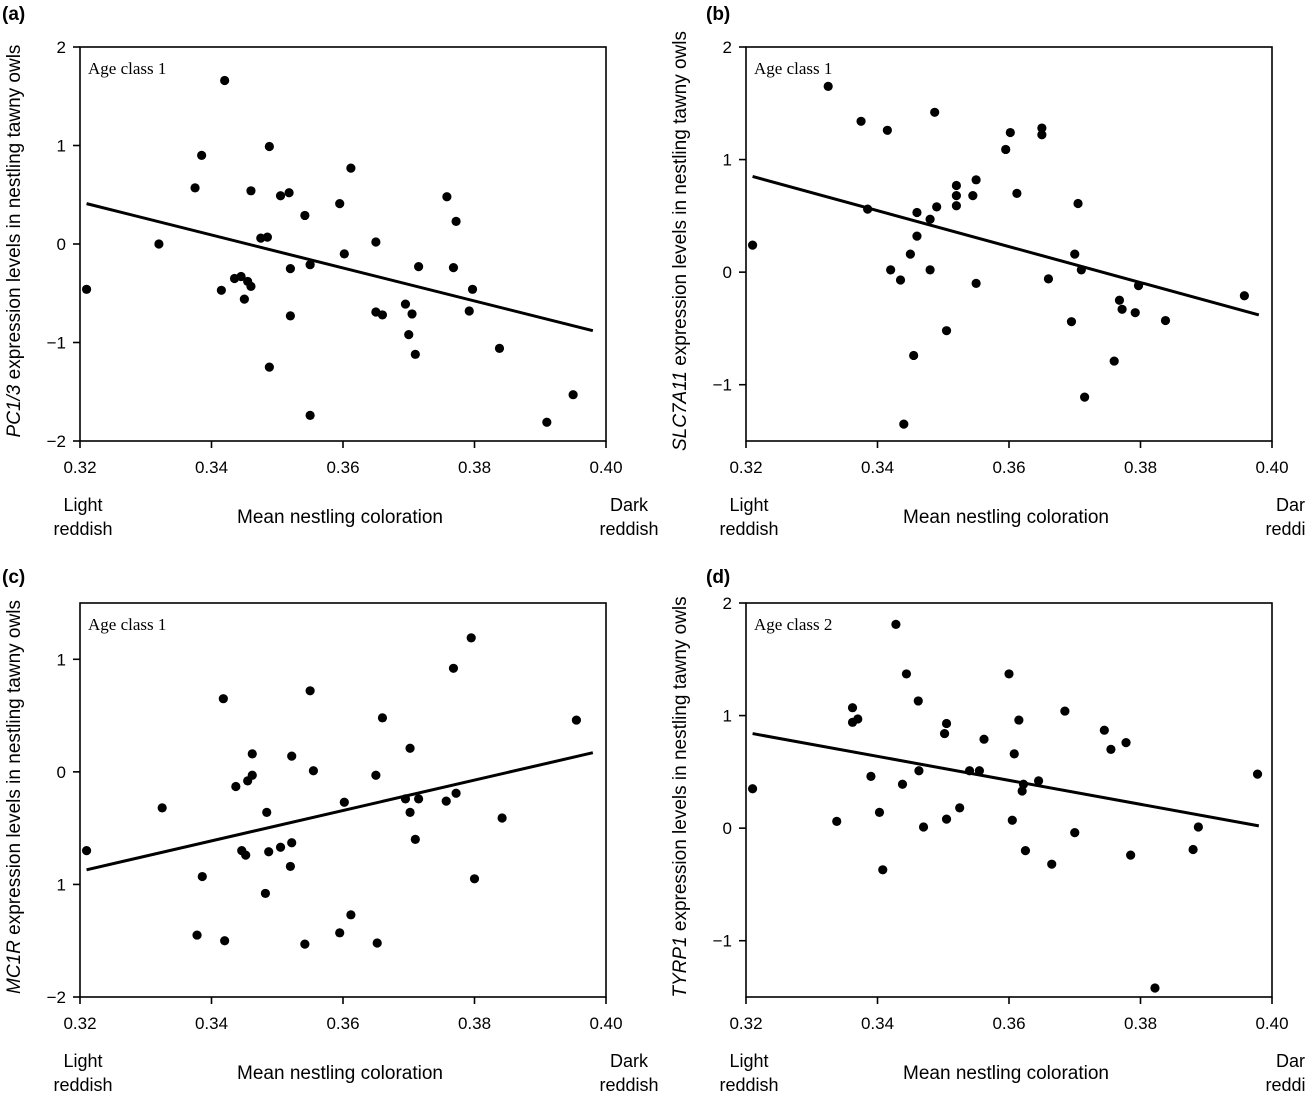  Describe the element at coordinates (82, 1061) in the screenshot. I see `x-left-end-label: Light` at that location.